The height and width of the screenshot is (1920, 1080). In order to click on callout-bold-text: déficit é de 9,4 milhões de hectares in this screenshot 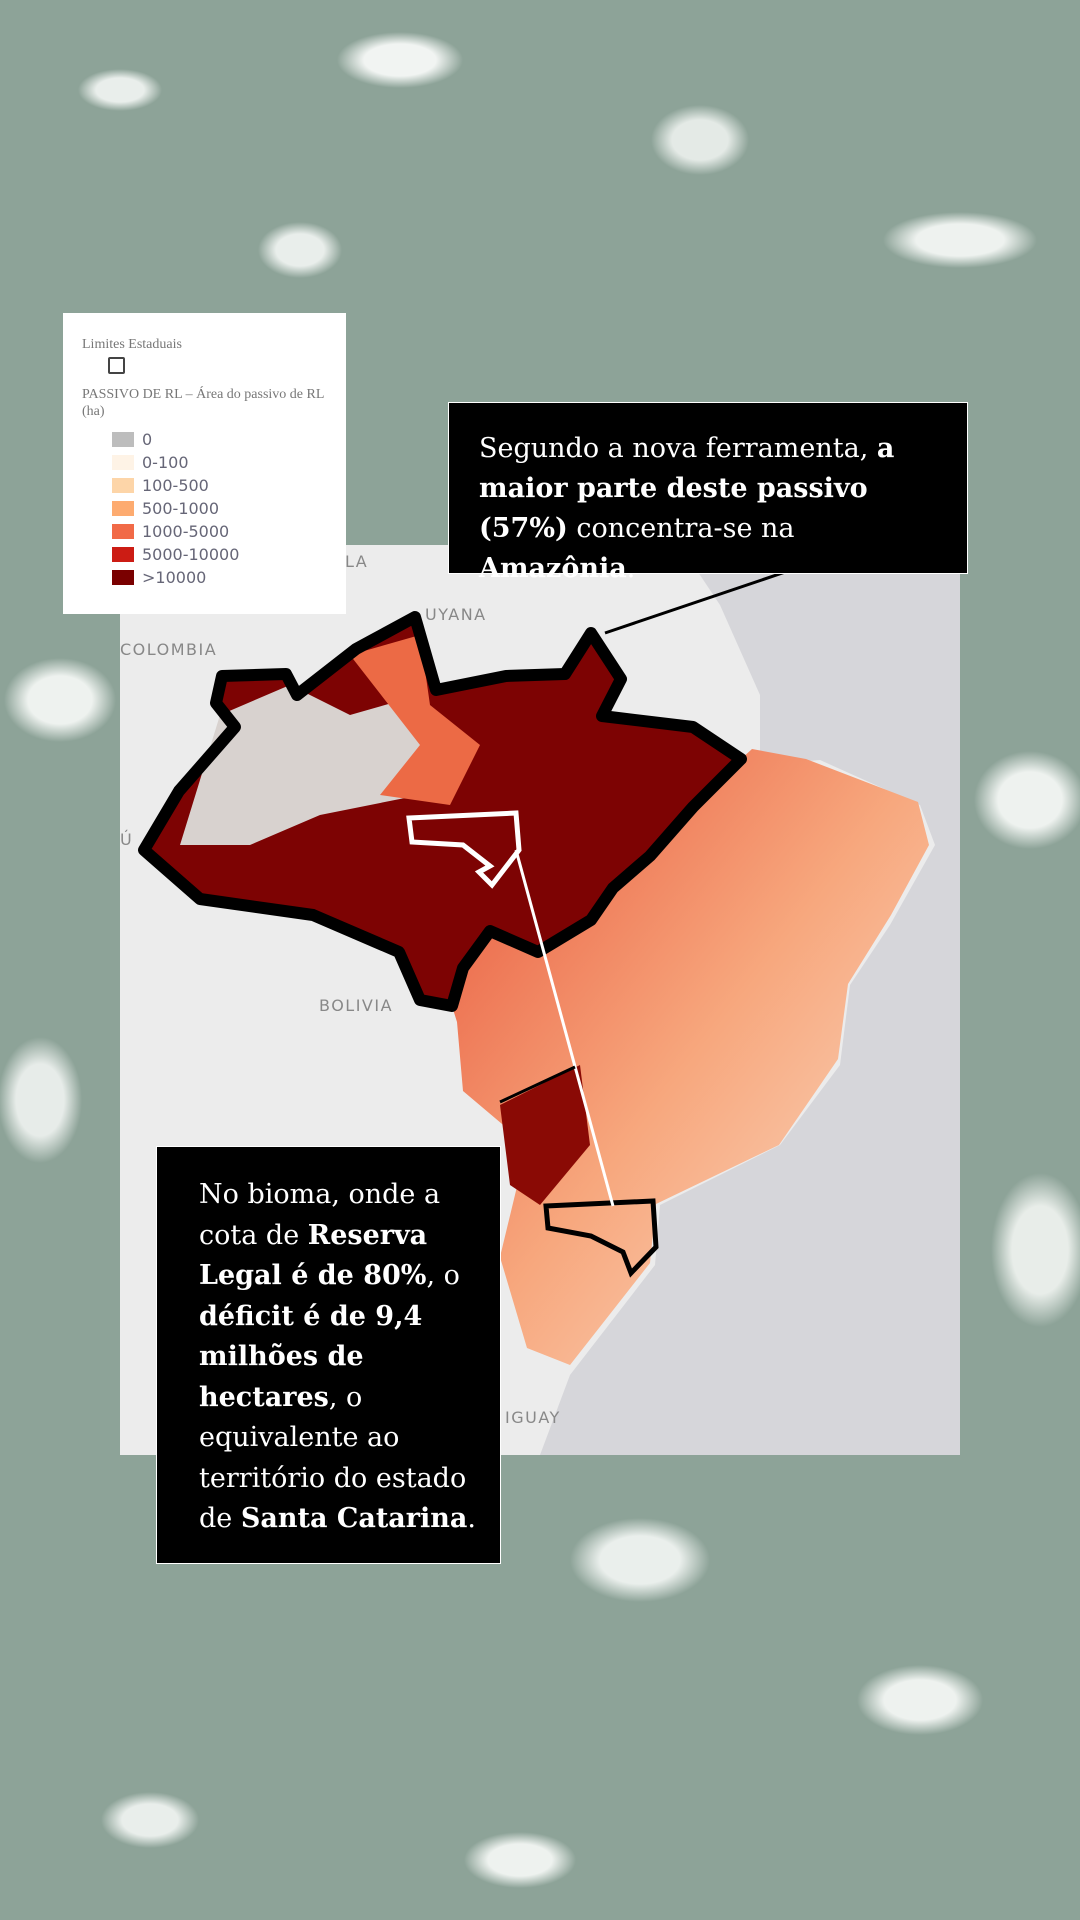, I will do `click(311, 1356)`.